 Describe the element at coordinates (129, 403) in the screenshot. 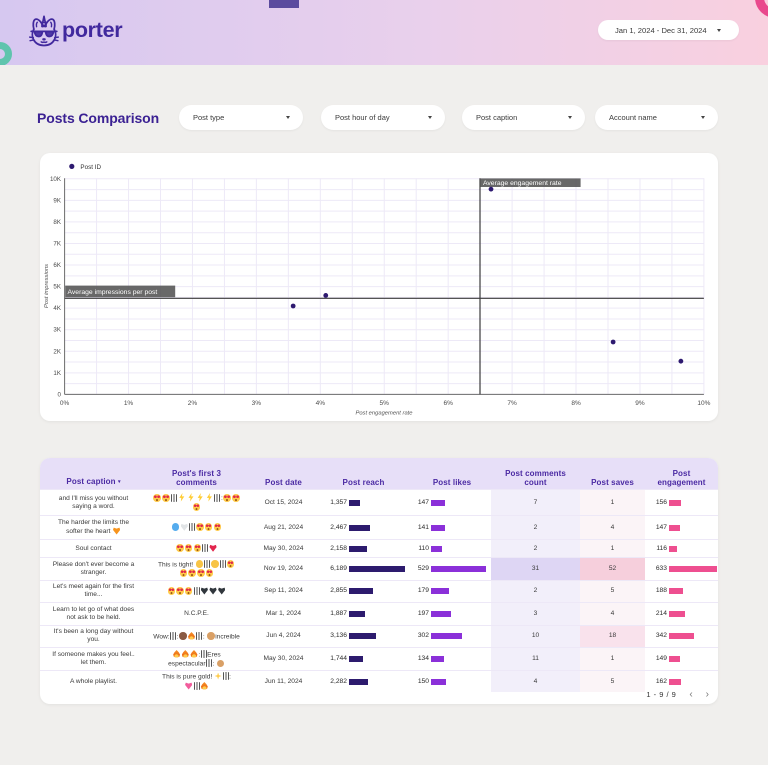

I see `svg-text: 1%` at that location.